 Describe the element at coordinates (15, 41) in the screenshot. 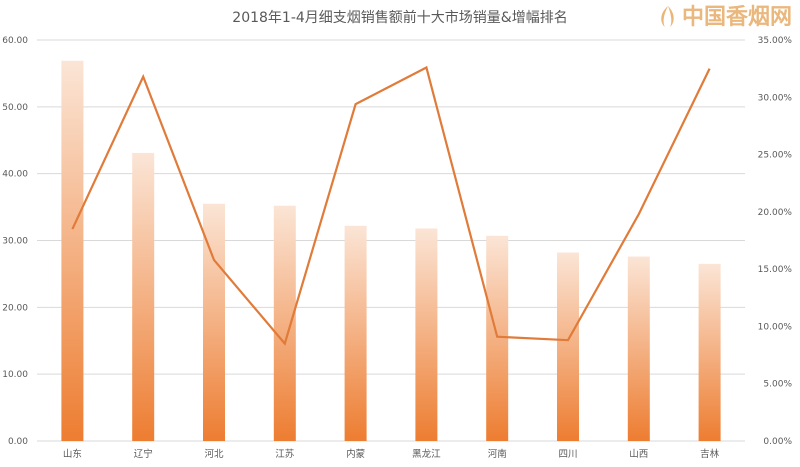

I see `left-tick-label: 60.00` at that location.